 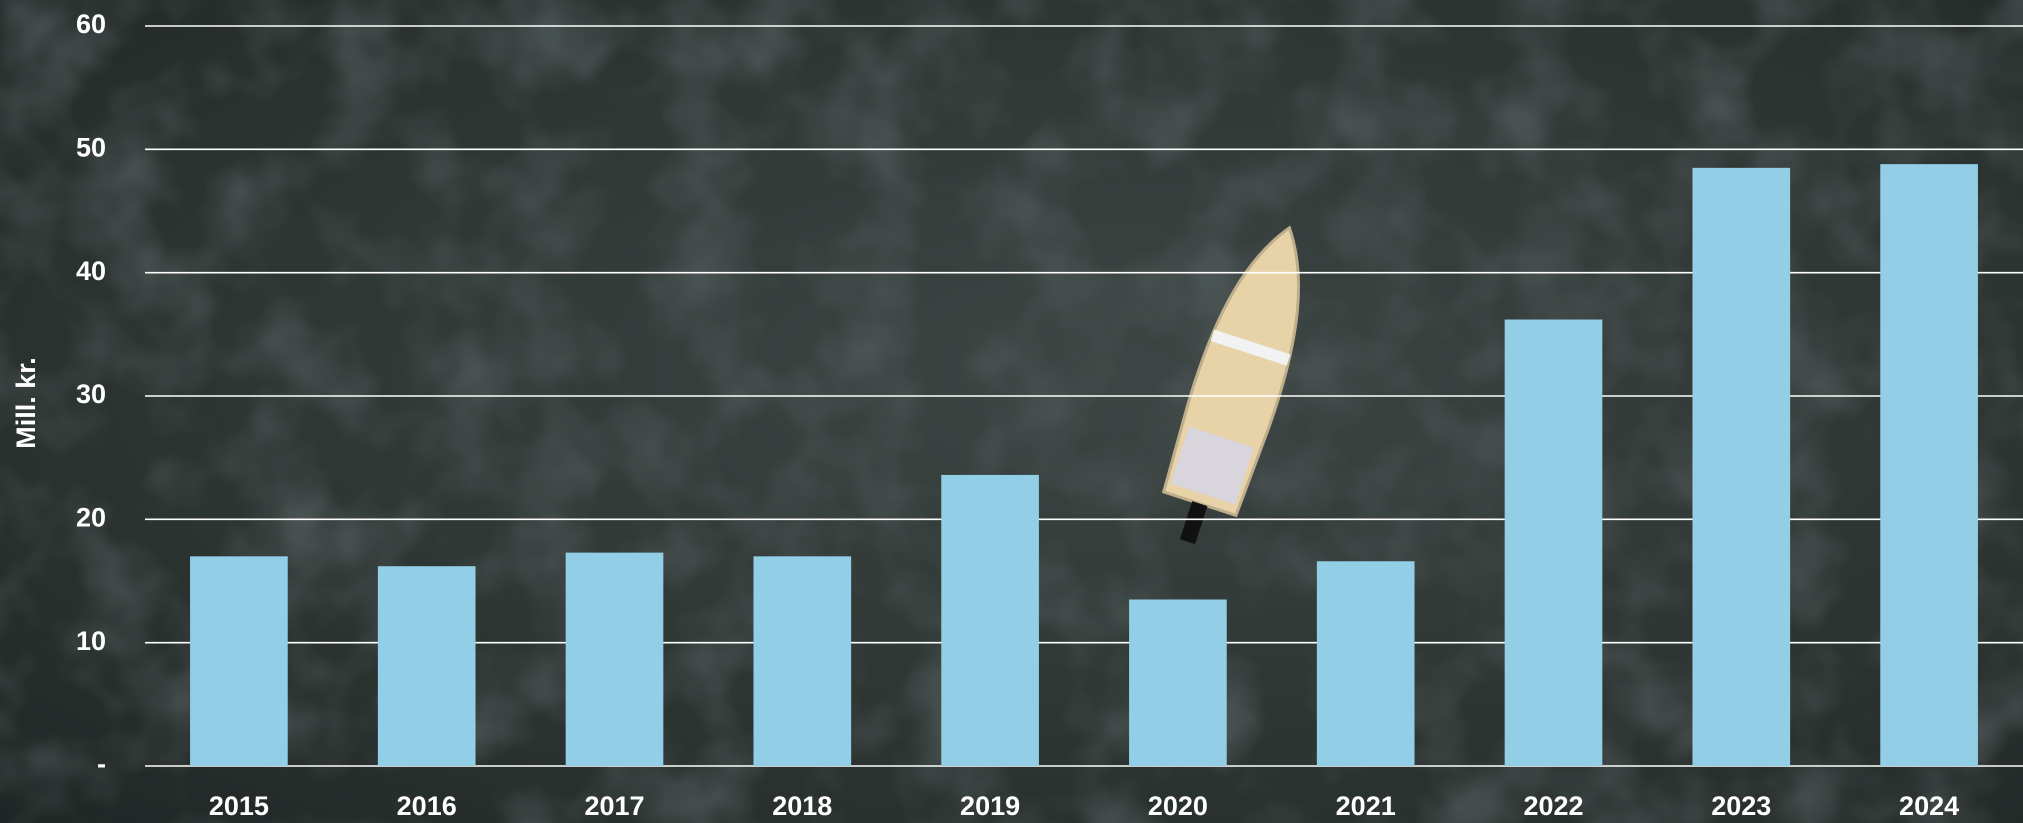 I want to click on x-tick-label: 2021, so click(x=1366, y=806).